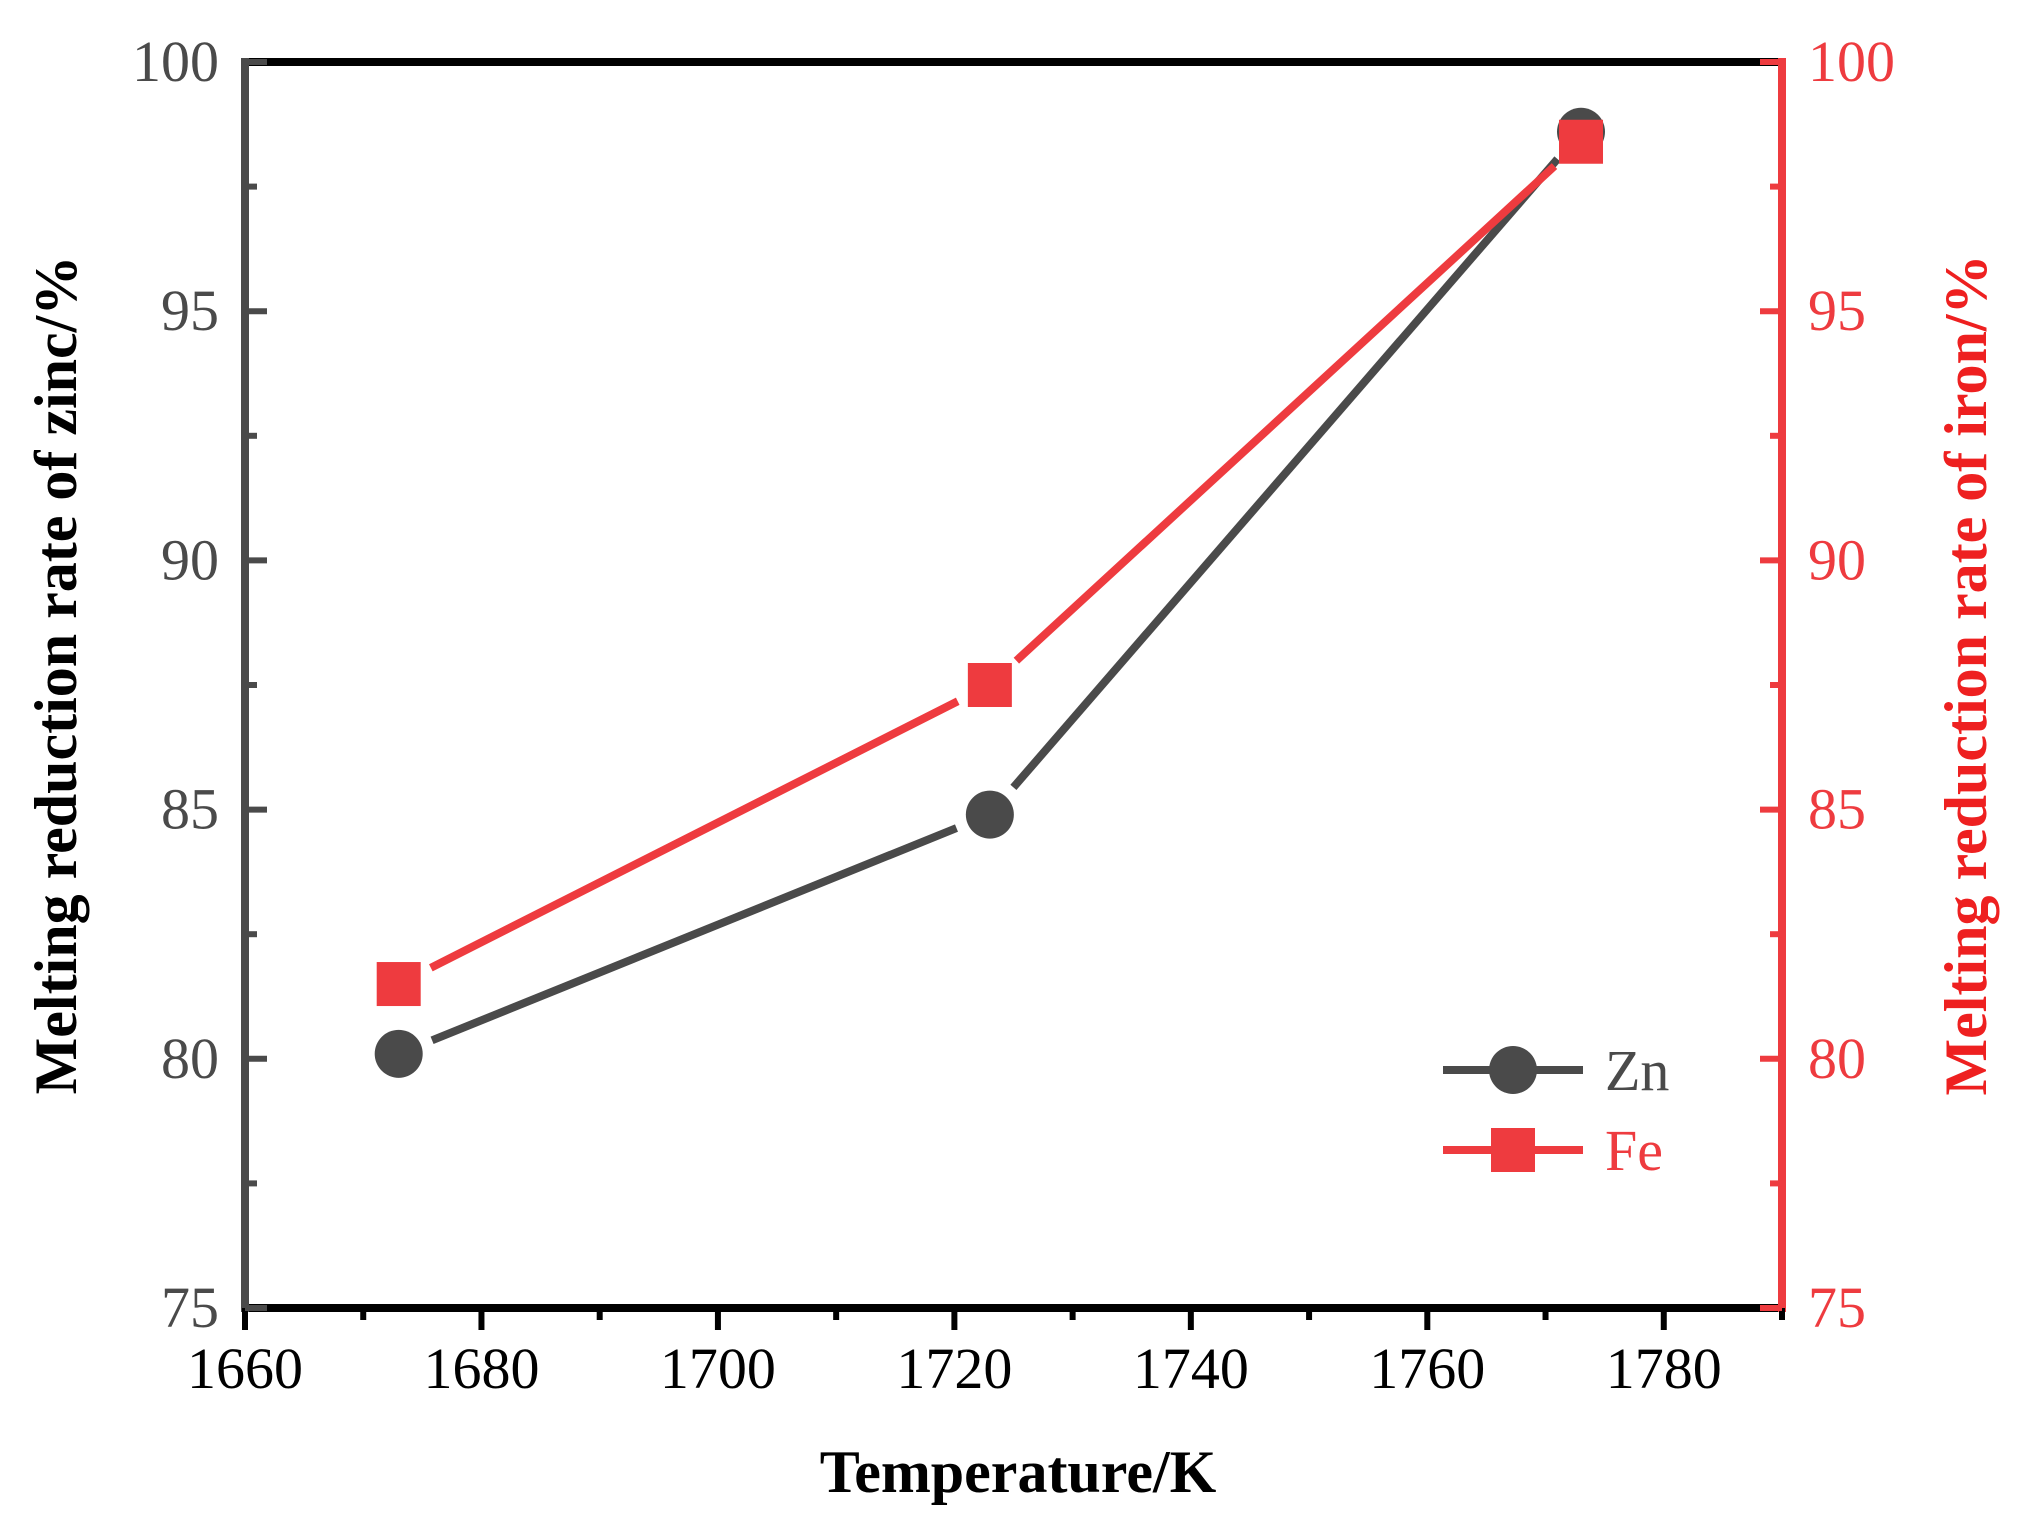 The image size is (2019, 1534). I want to click on x-tick-label: 1740, so click(1191, 1368).